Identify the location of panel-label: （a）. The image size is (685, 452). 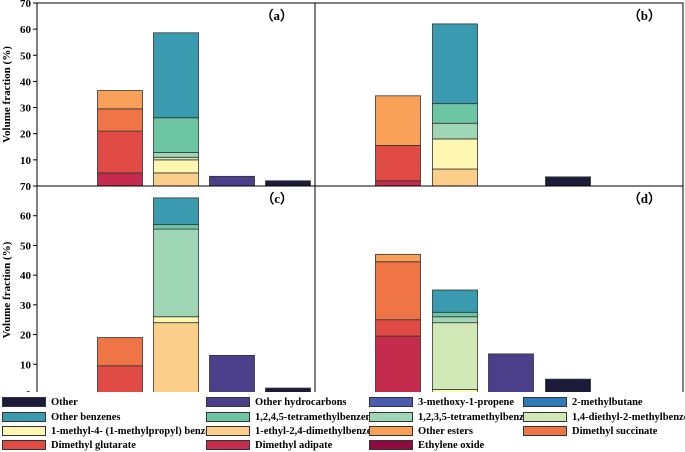
(276, 15).